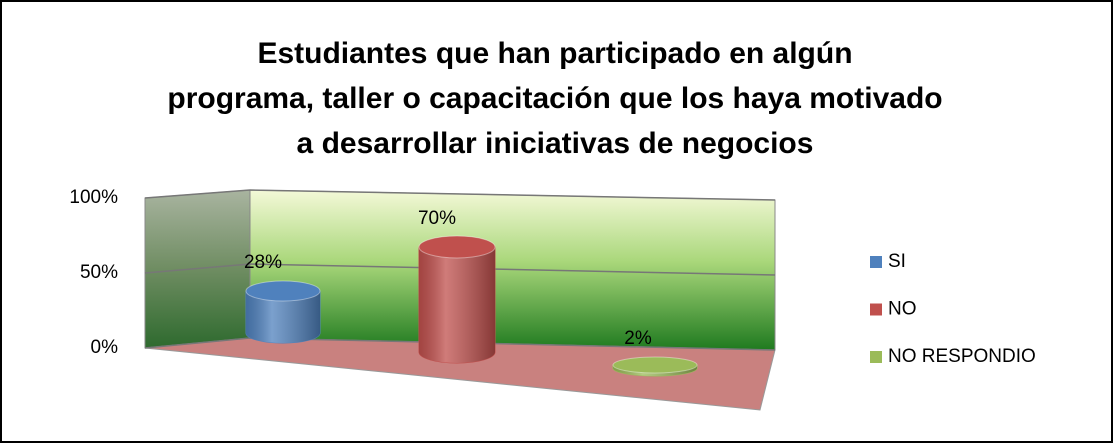 The width and height of the screenshot is (1113, 443). What do you see at coordinates (437, 218) in the screenshot?
I see `data-label: 70%` at bounding box center [437, 218].